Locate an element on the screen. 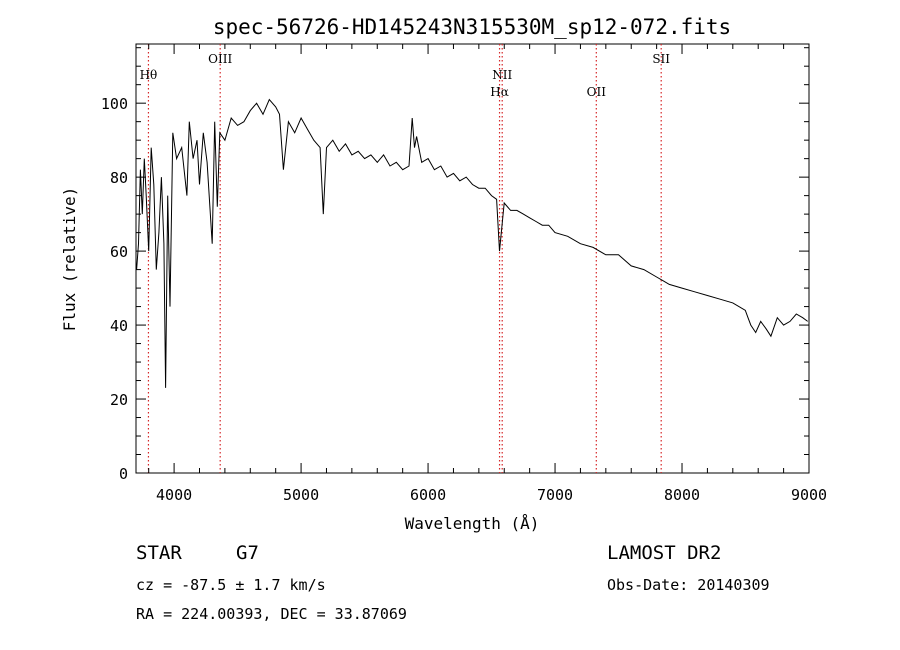 The image size is (900, 650). observation-date: Obs-Date: 20140309 is located at coordinates (688, 585).